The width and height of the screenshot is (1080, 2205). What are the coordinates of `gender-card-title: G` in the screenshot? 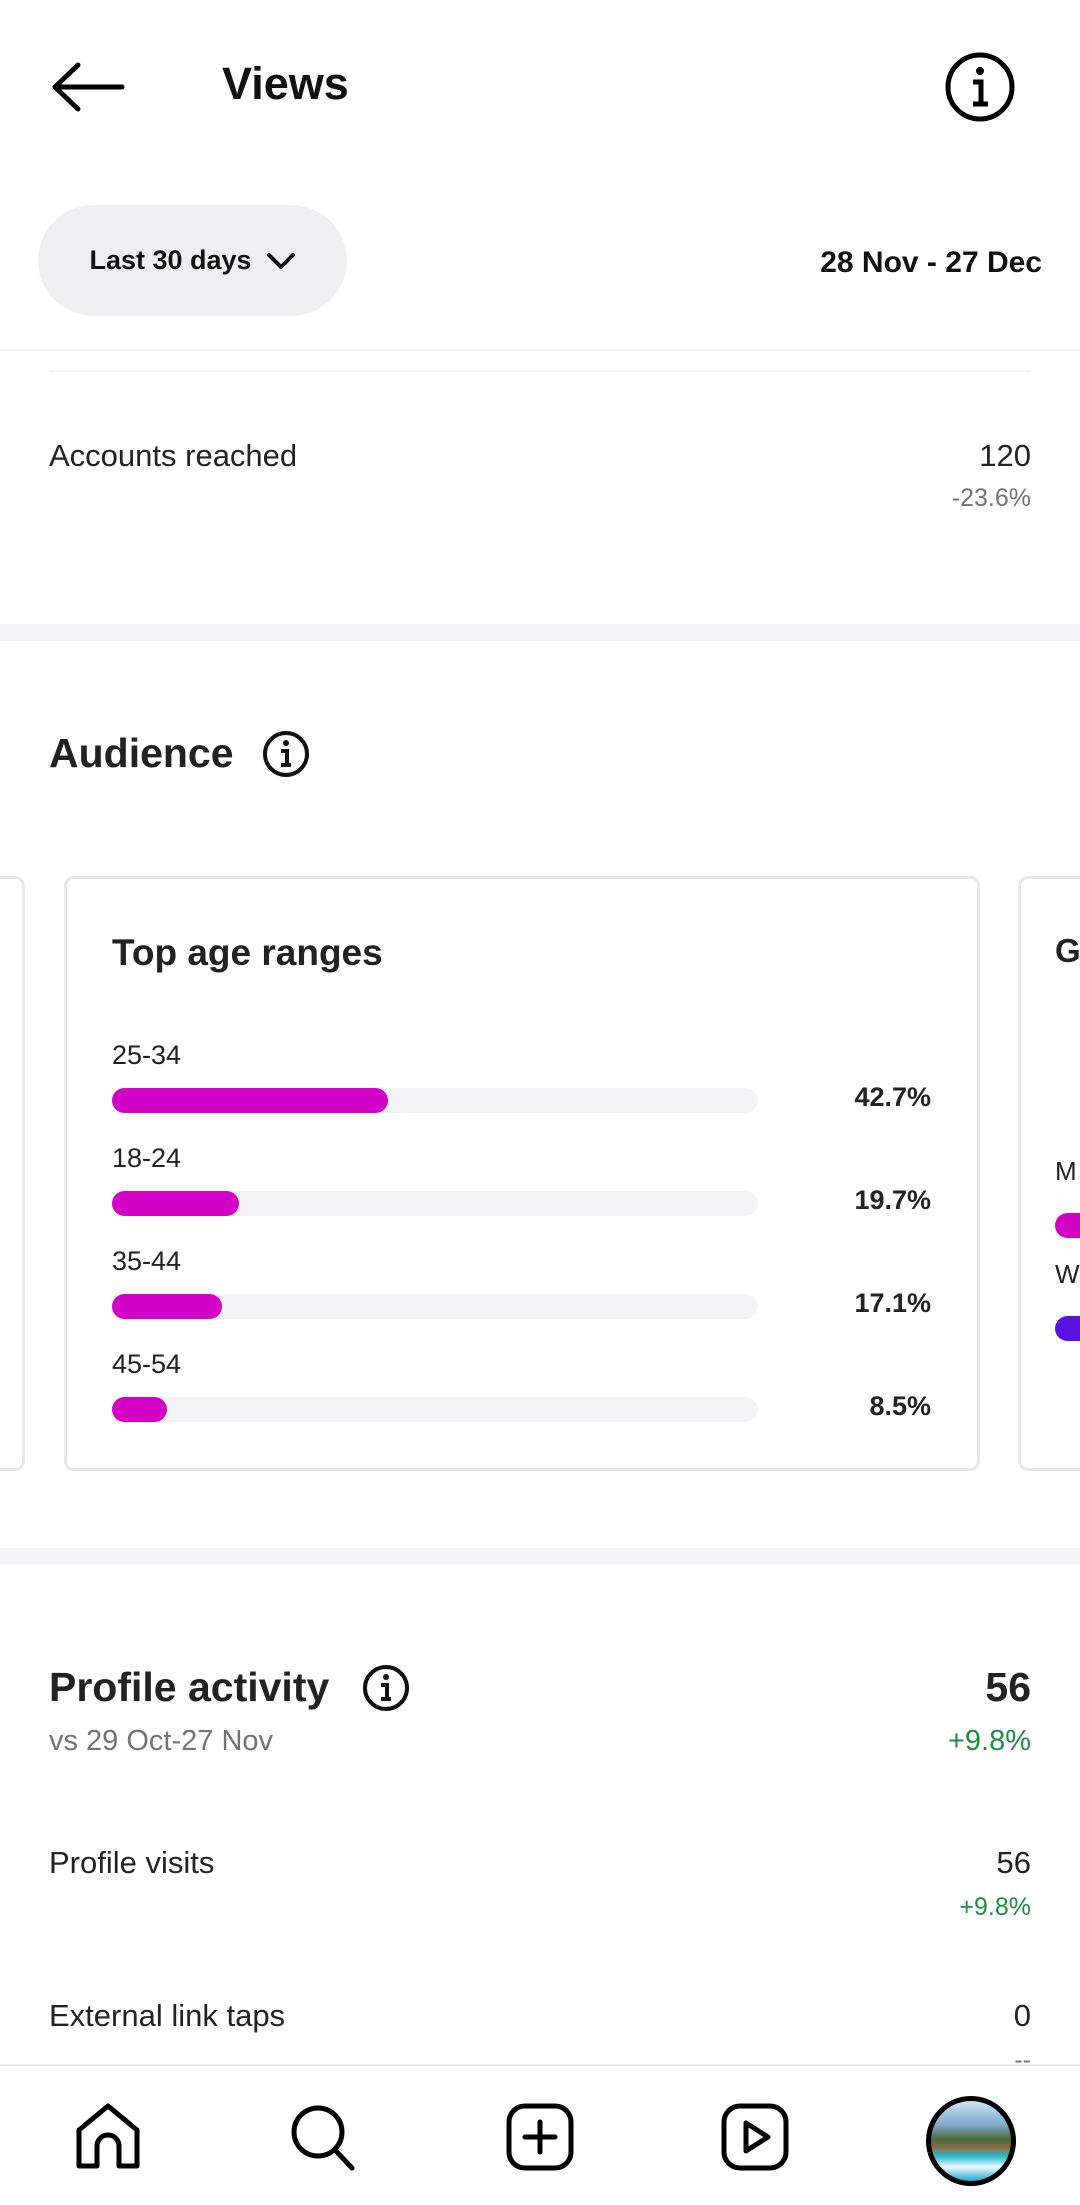 It's located at (1067, 950).